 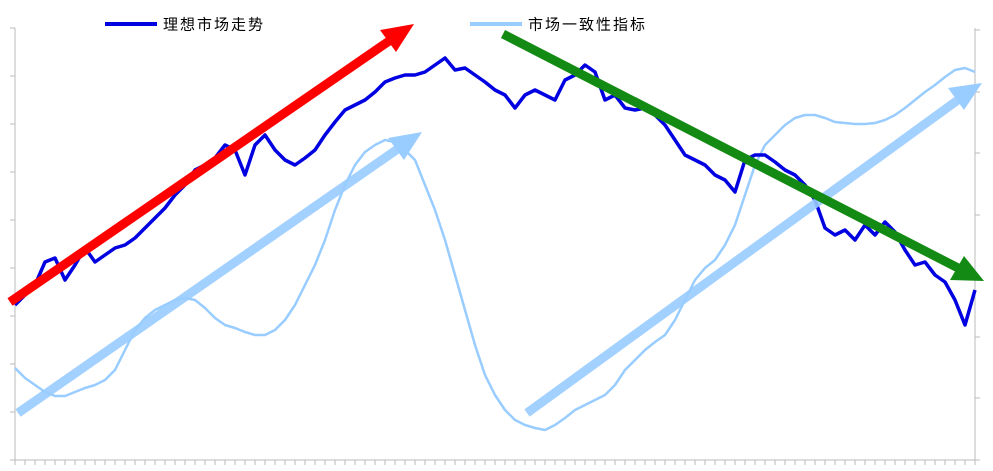 I want to click on legend-label: 理想市场走势, so click(x=214, y=25).